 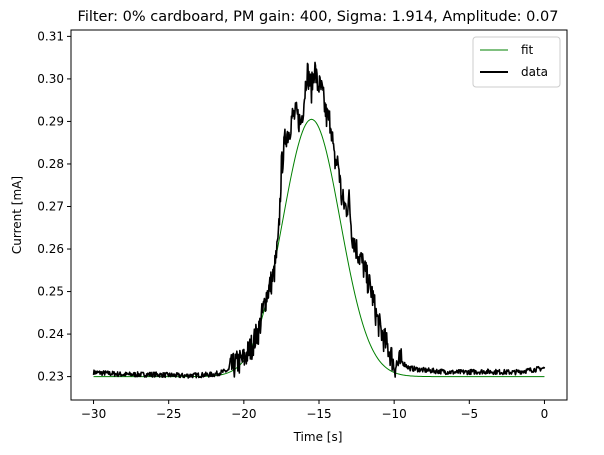 What do you see at coordinates (50, 334) in the screenshot?
I see `y-tick-label: 0.24` at bounding box center [50, 334].